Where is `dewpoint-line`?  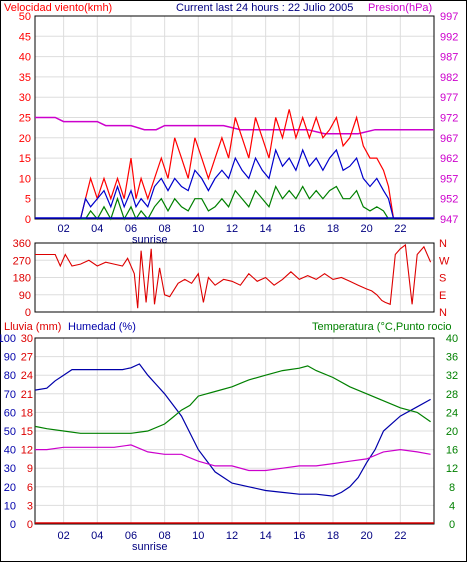
dewpoint-line is located at coordinates (233, 458).